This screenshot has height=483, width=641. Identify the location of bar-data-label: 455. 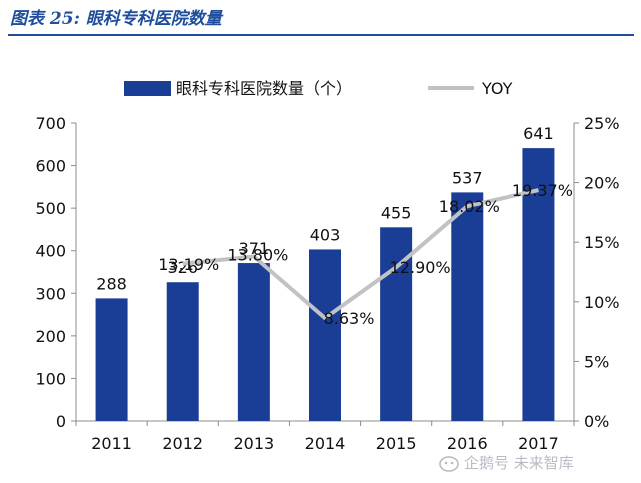
(396, 212).